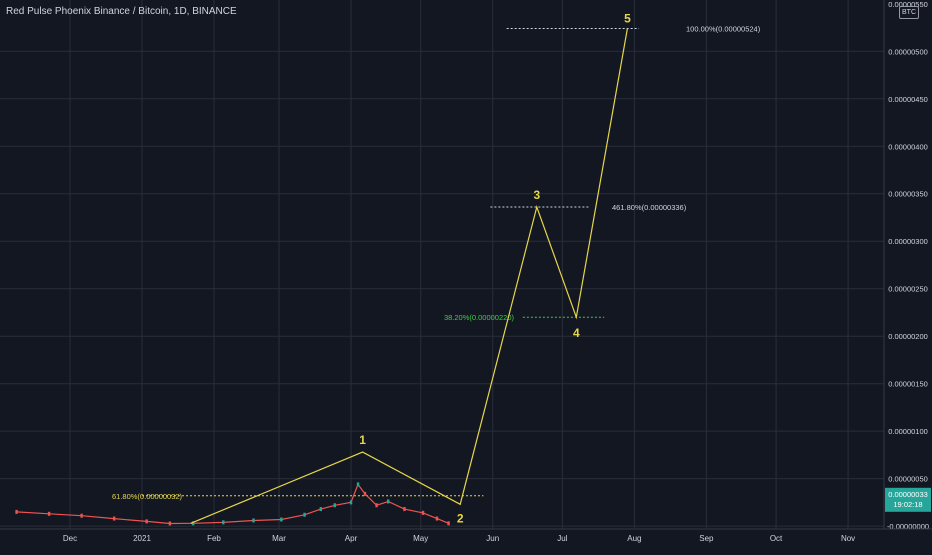 Image resolution: width=932 pixels, height=555 pixels. What do you see at coordinates (907, 504) in the screenshot?
I see `bar-countdown: 19:02:18` at bounding box center [907, 504].